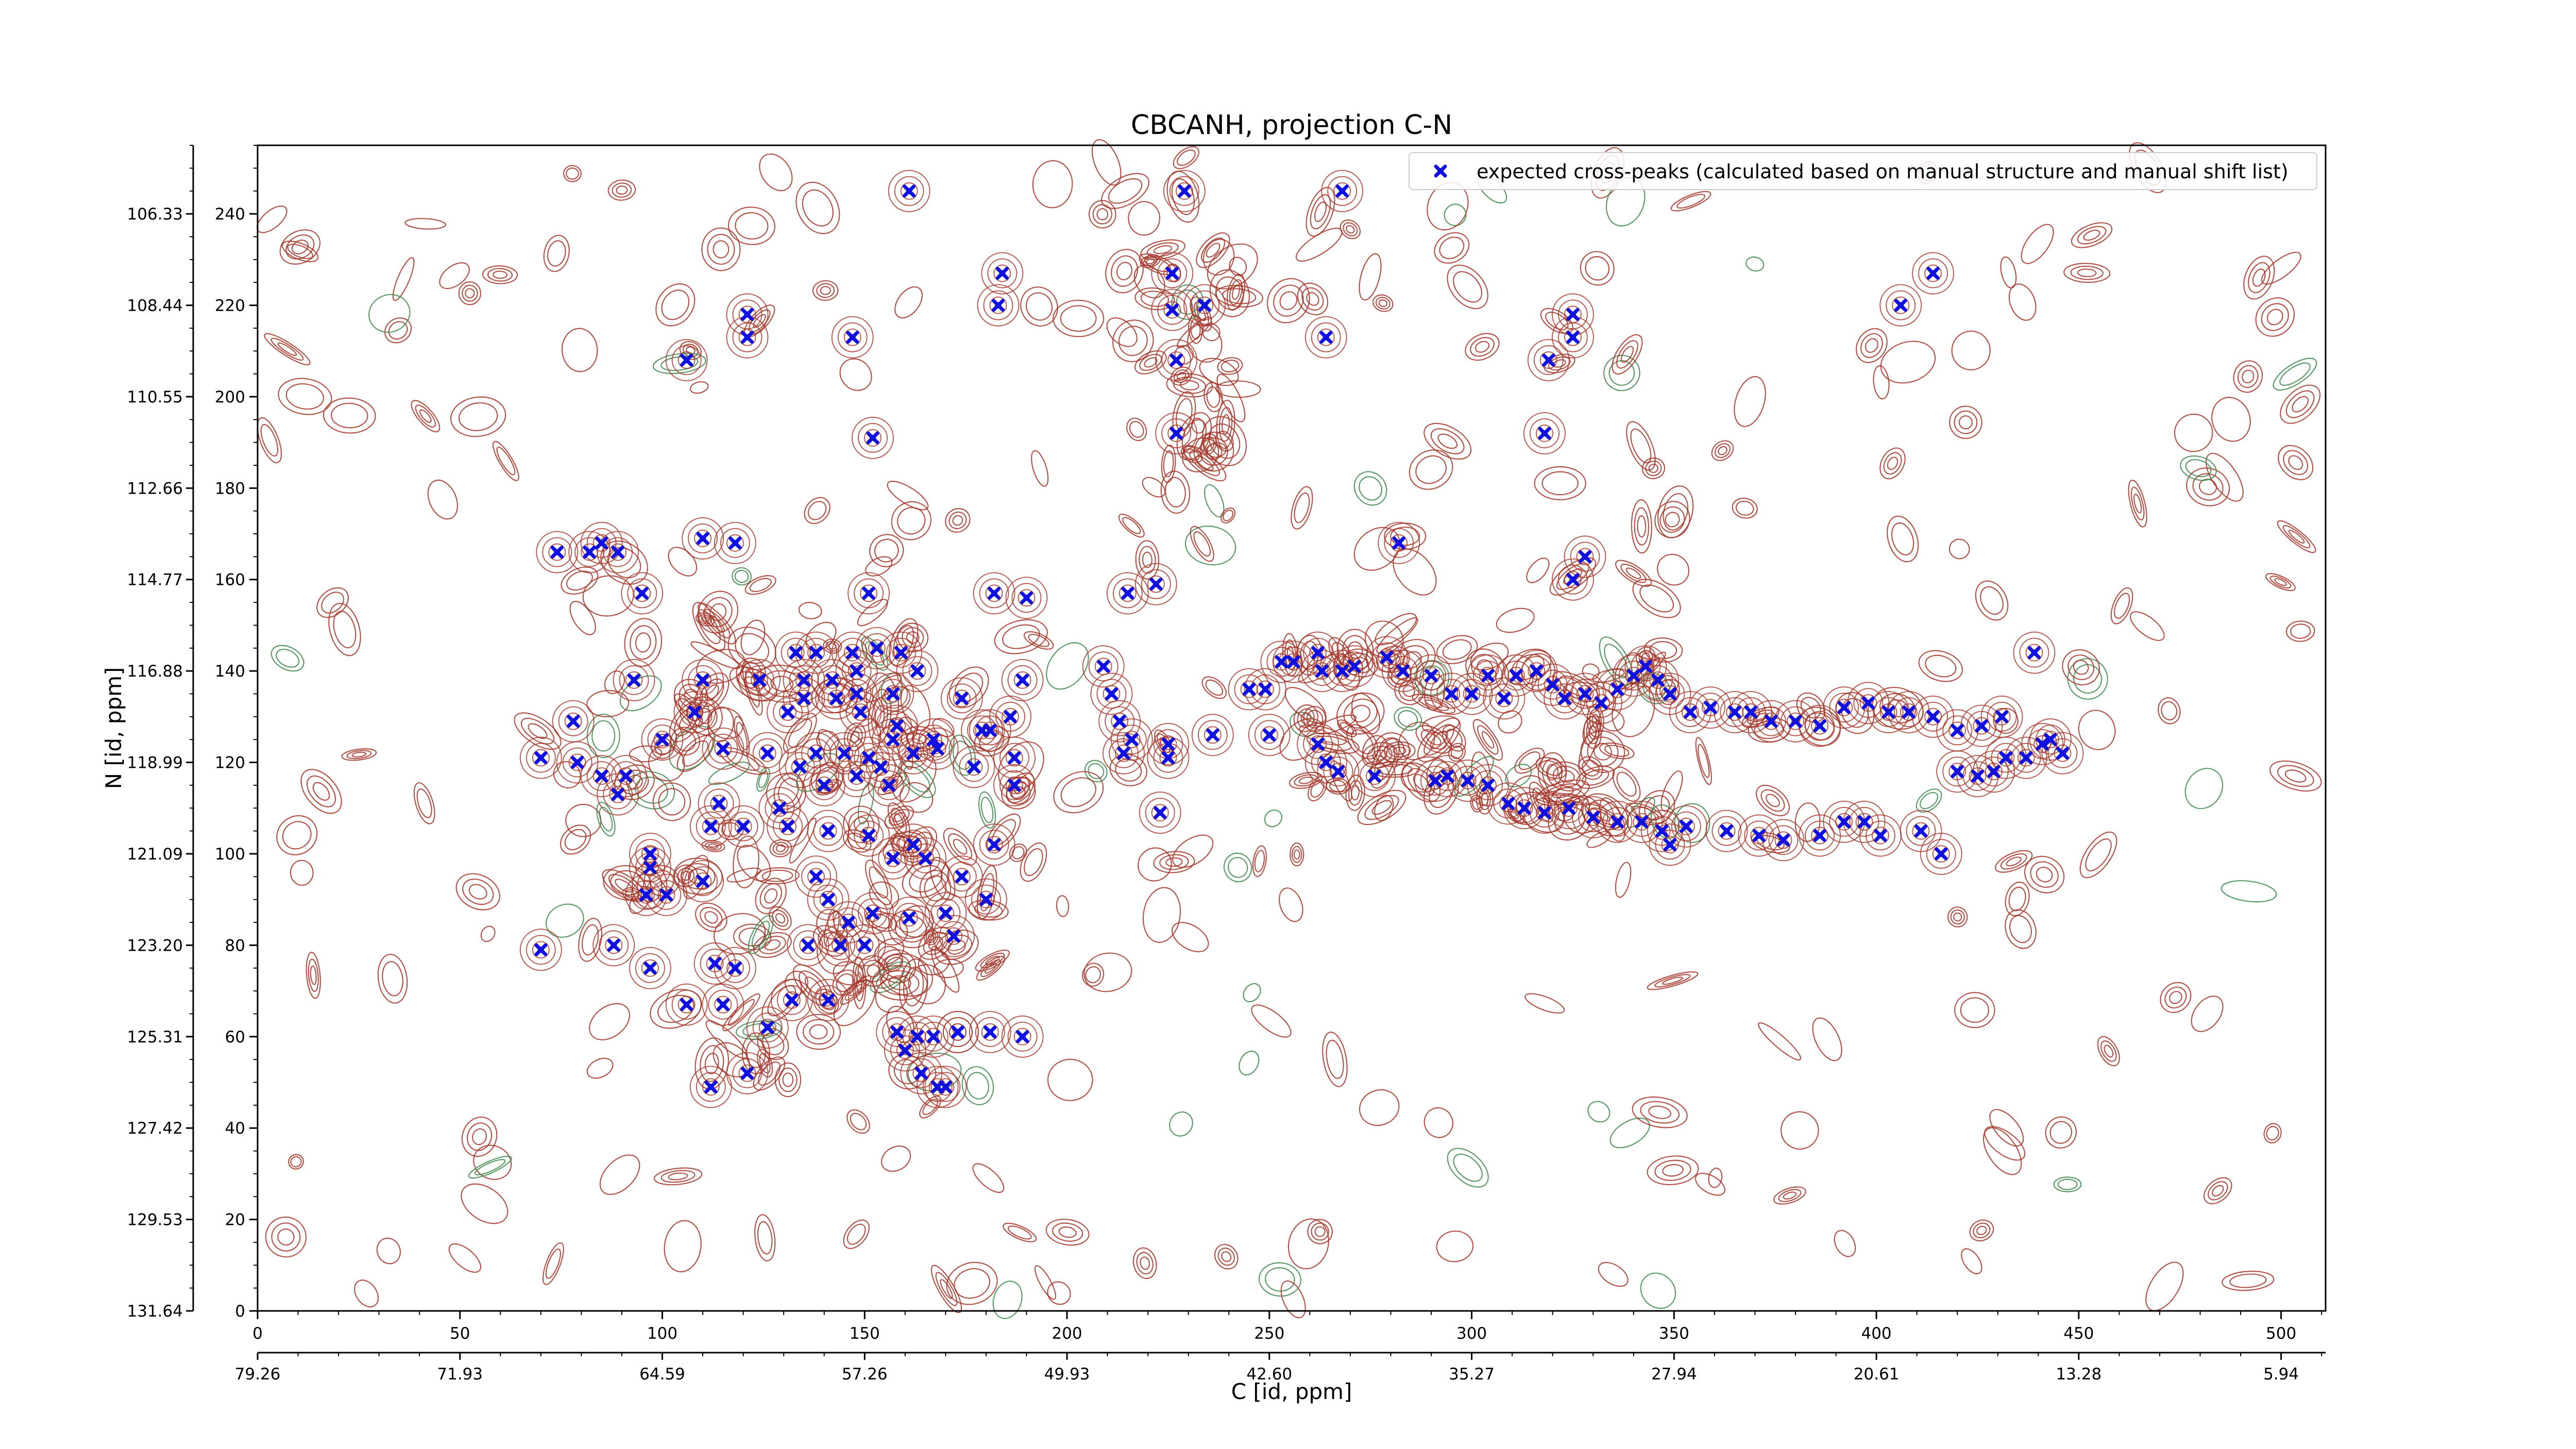  What do you see at coordinates (1269, 1374) in the screenshot?
I see `x-ppm-tick-label: 42.60` at bounding box center [1269, 1374].